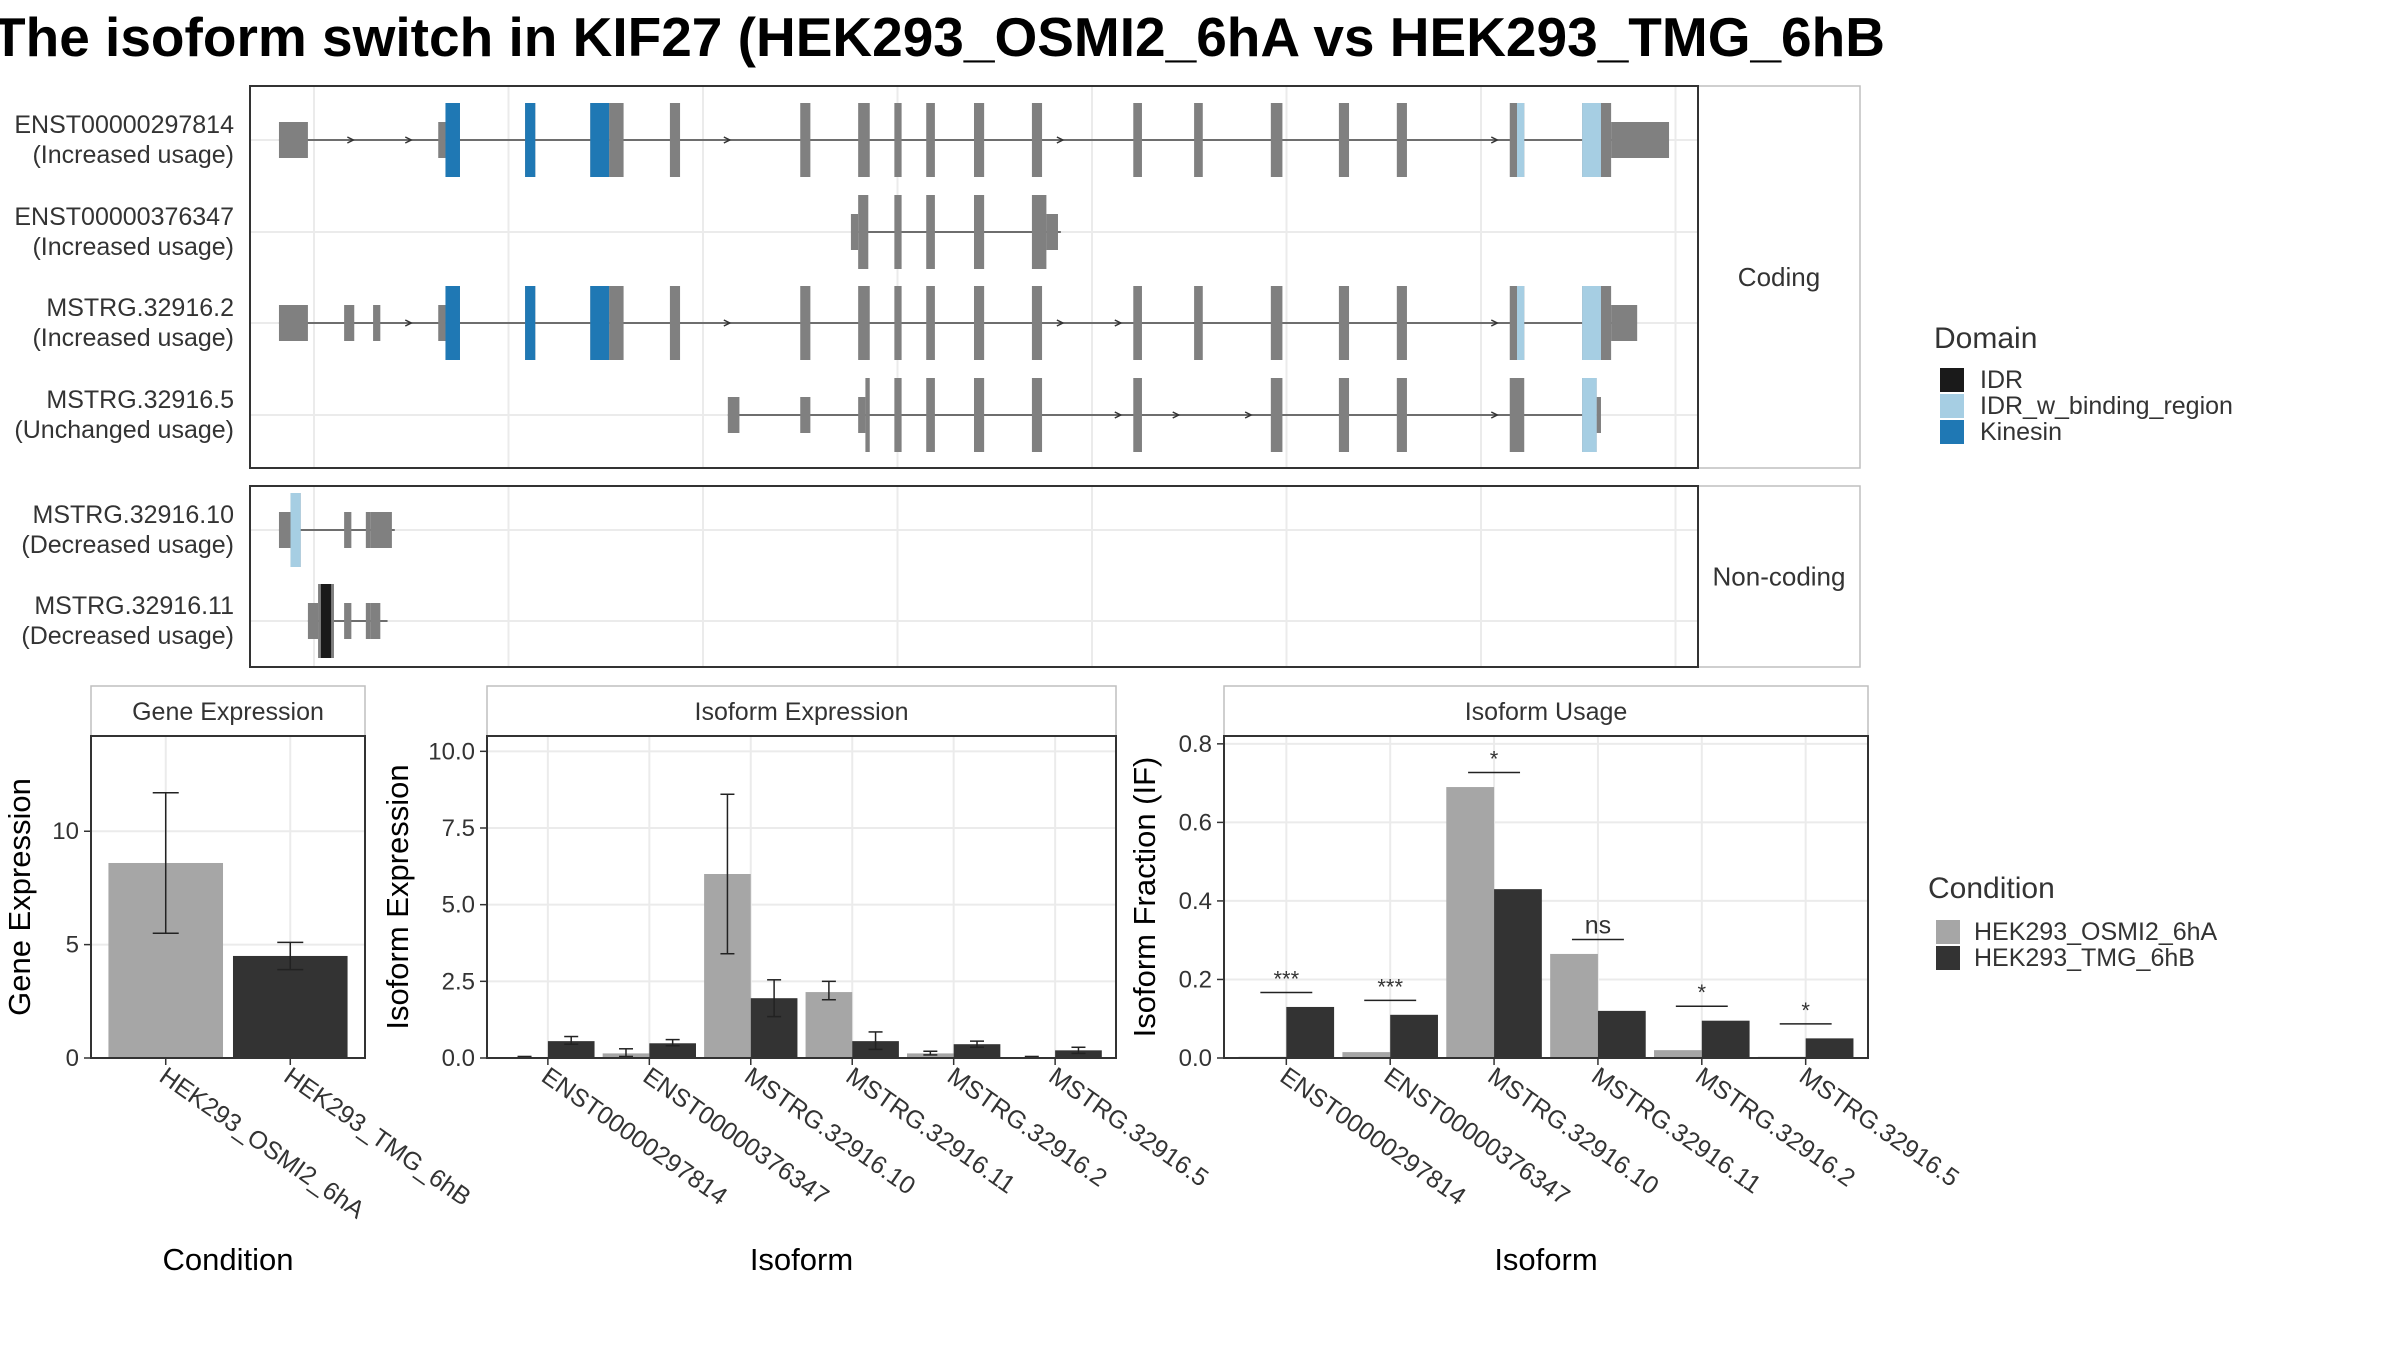 This screenshot has height=1350, width=2400. I want to click on domain-legend-label: IDR, so click(2001, 380).